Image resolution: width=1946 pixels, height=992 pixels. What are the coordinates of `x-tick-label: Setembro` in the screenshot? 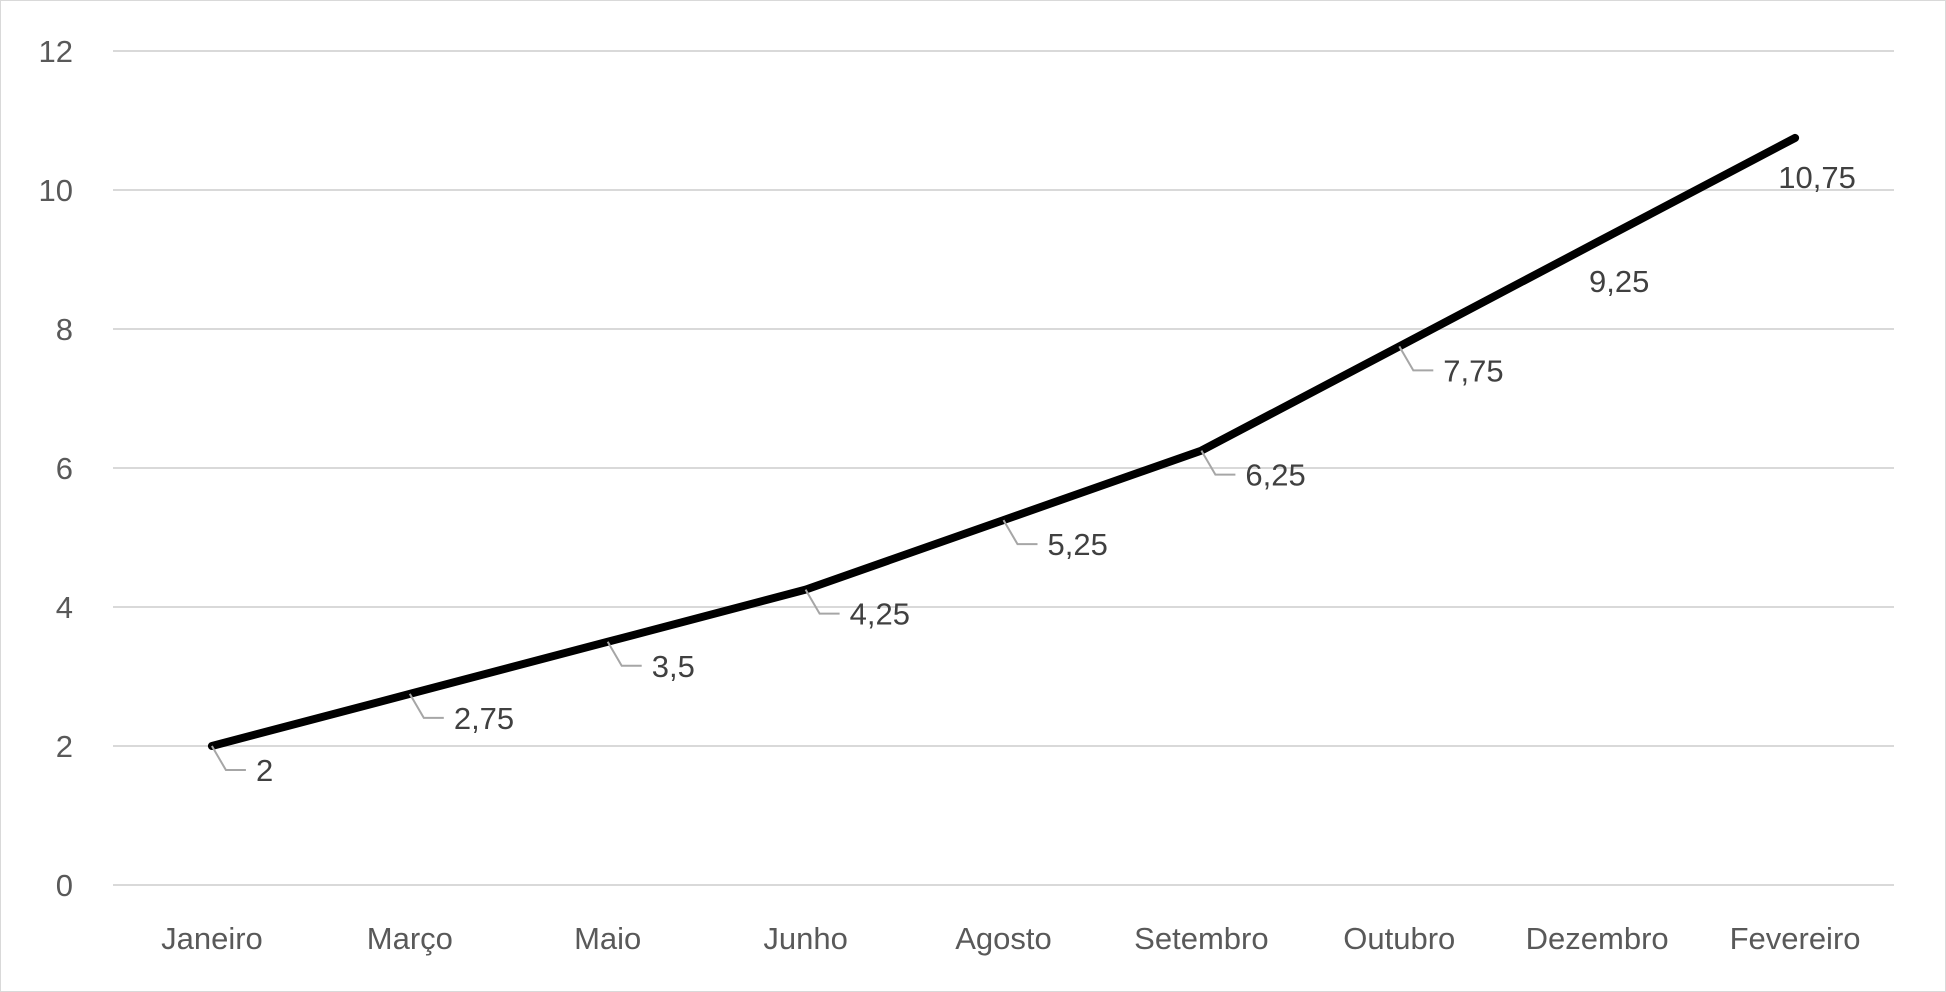 It's located at (1201, 938).